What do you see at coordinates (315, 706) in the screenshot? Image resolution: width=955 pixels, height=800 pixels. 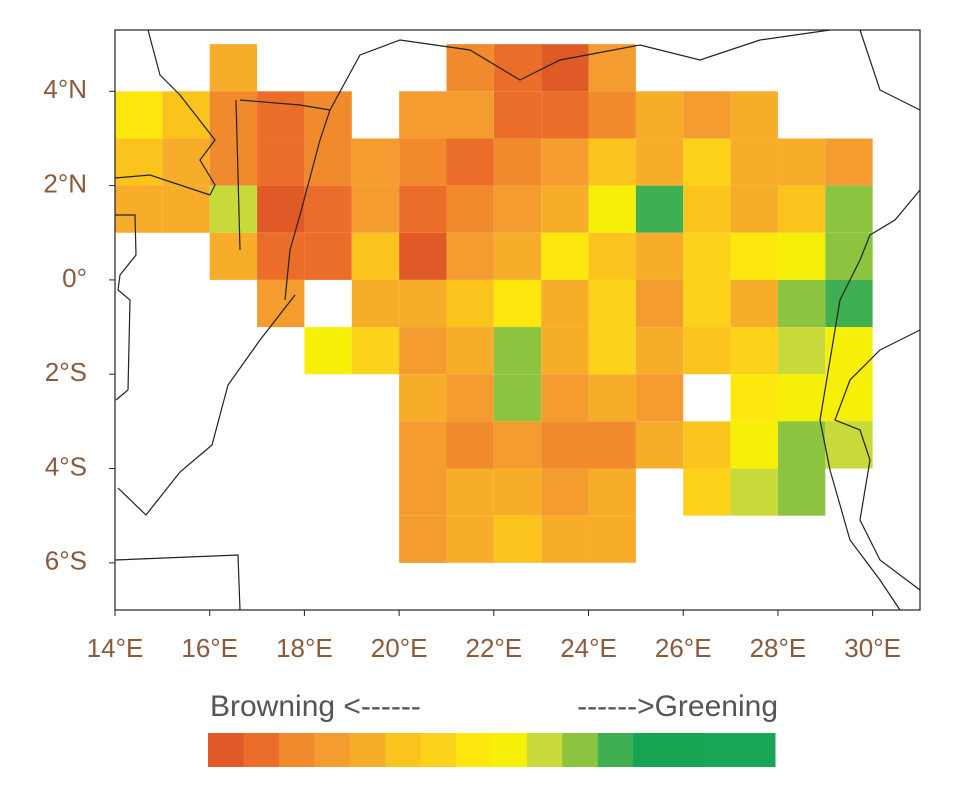 I see `legend-left-label: Browning <------` at bounding box center [315, 706].